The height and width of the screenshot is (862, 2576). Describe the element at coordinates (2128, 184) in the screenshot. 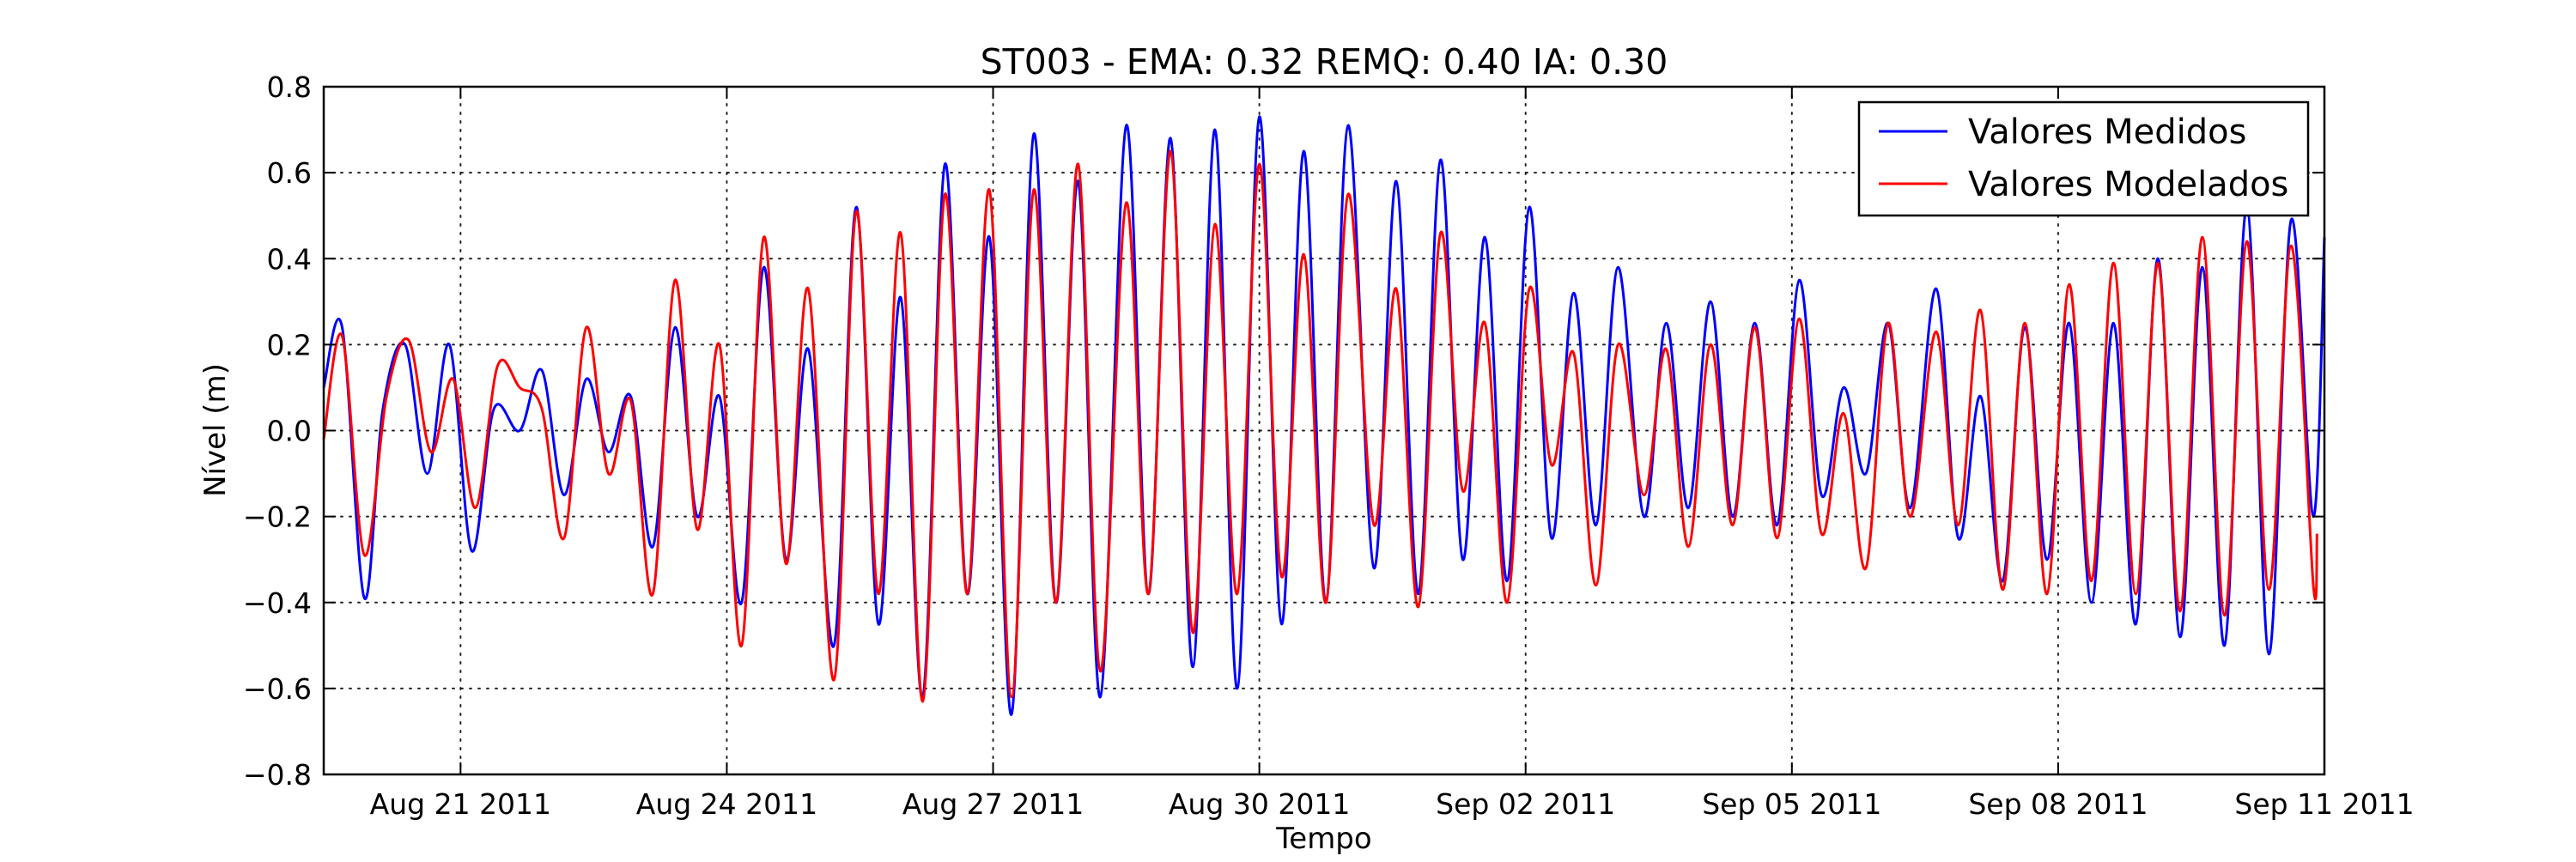

I see `legend-label-modeled: Valores Modelados` at that location.